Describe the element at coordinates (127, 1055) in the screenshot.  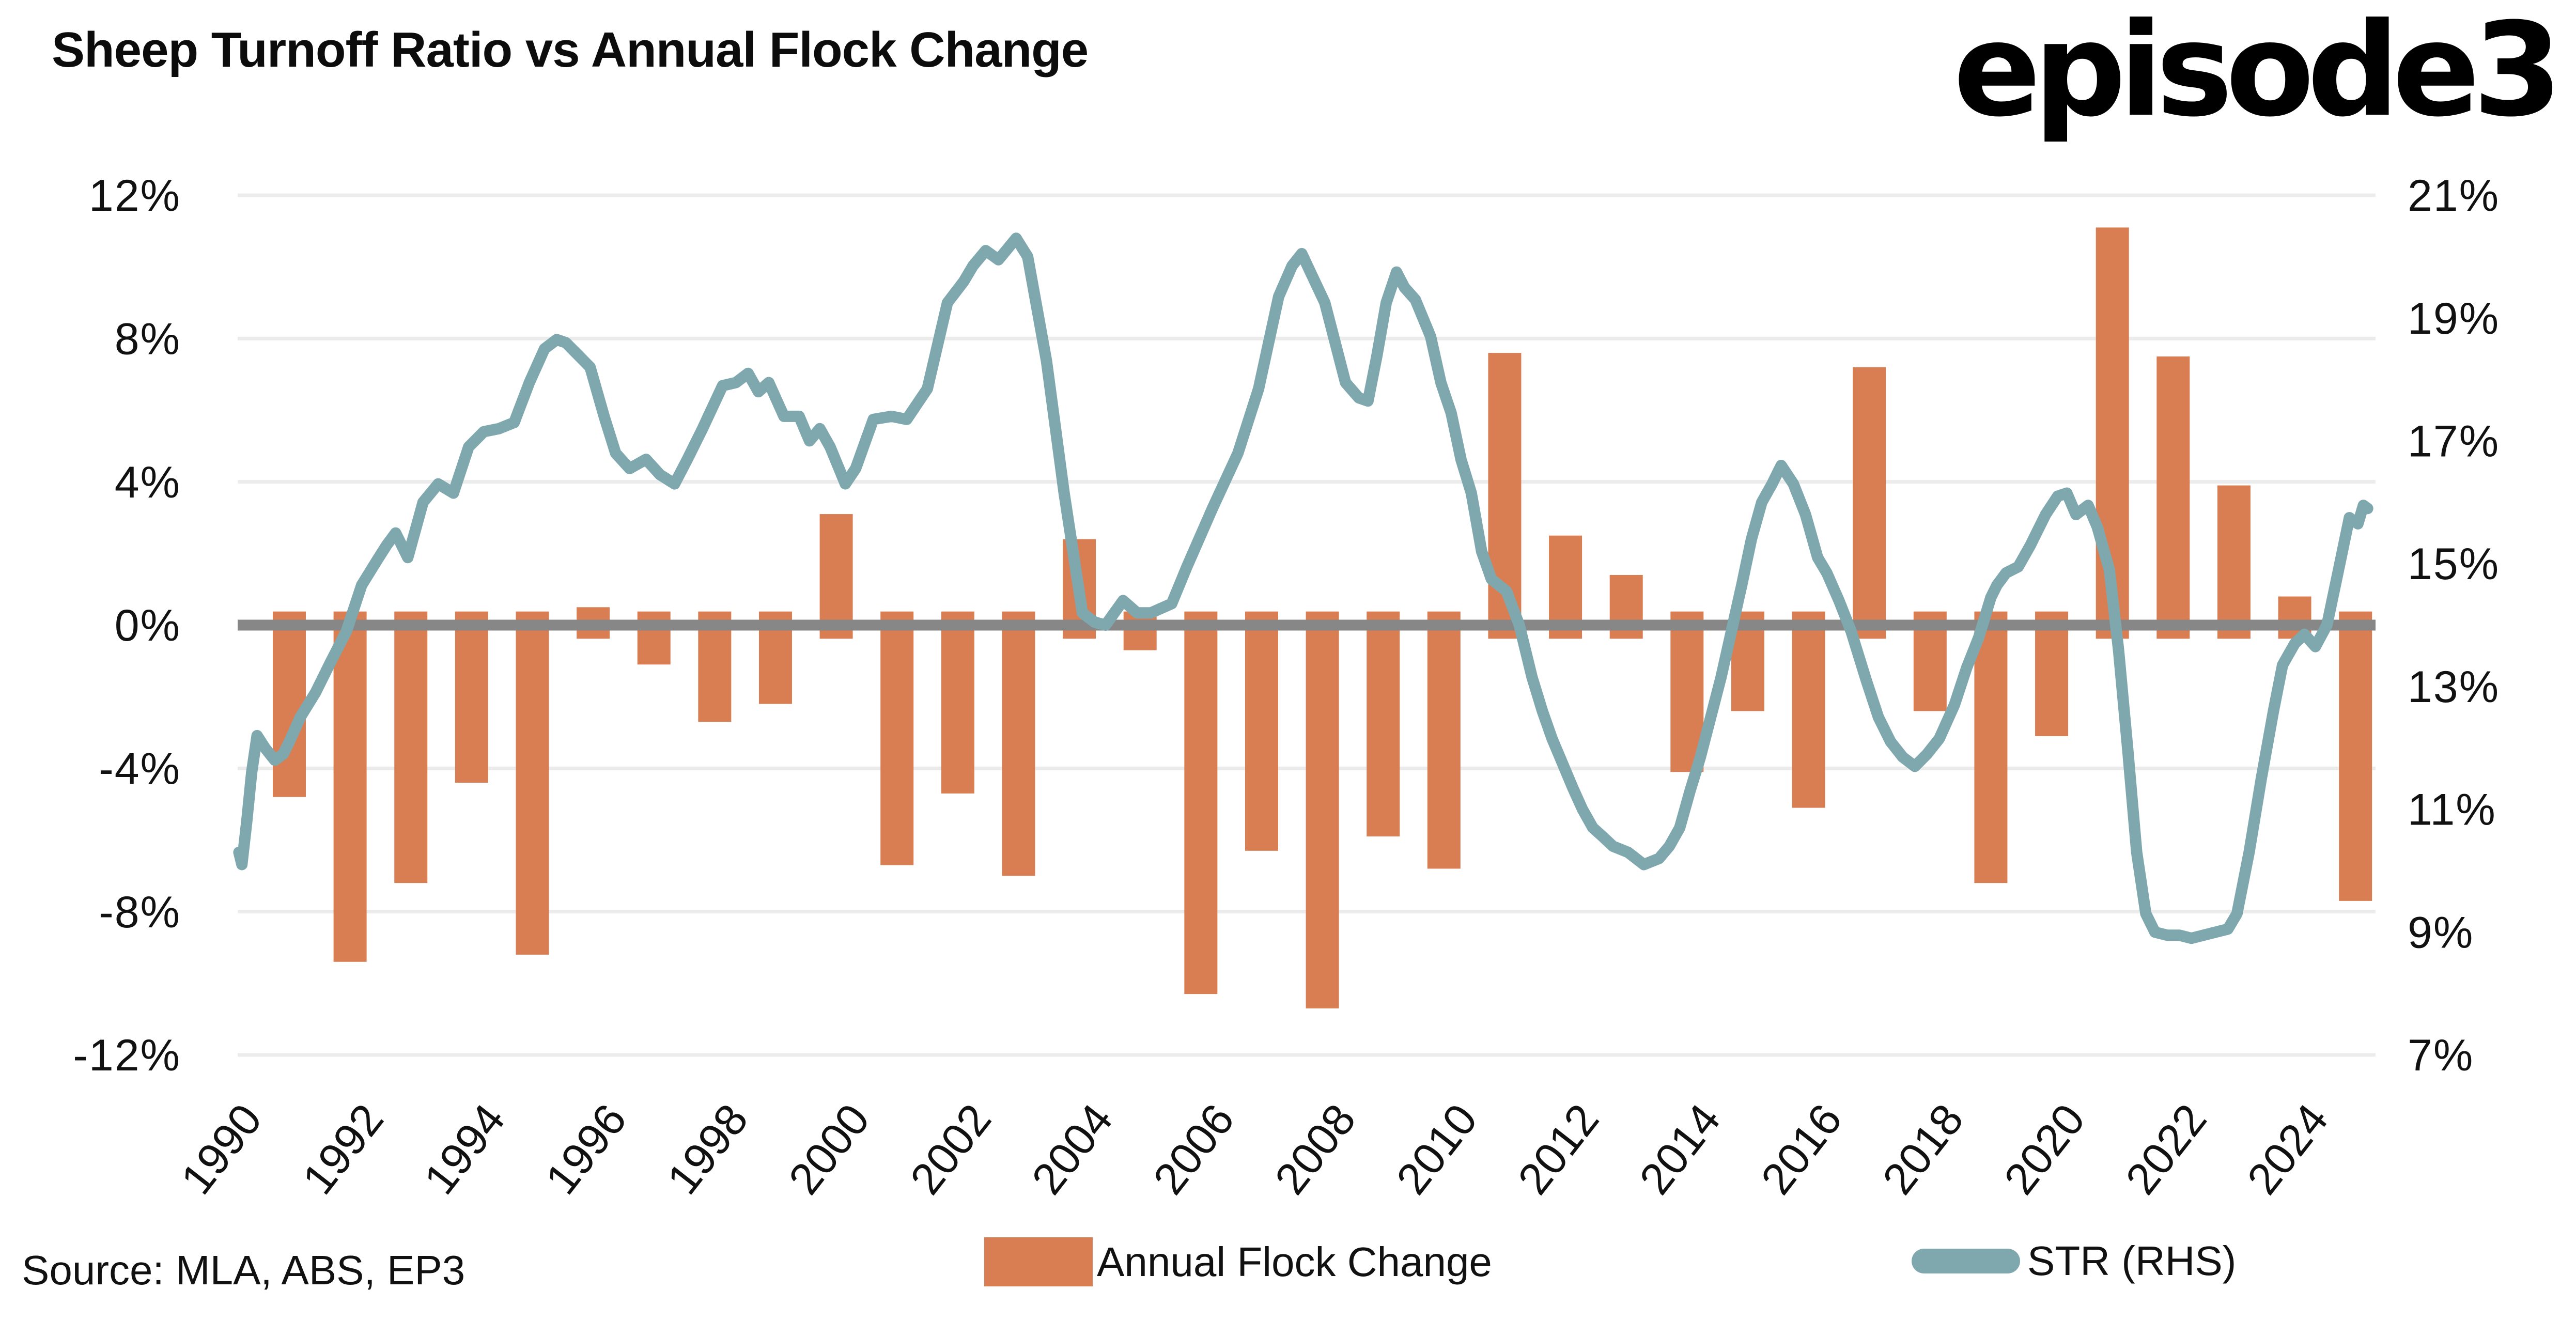
I see `svg-text: -12%` at that location.